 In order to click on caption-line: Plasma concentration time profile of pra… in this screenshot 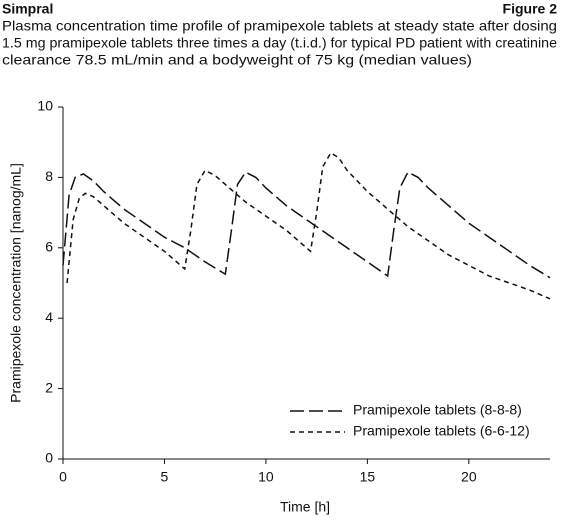, I will do `click(279, 26)`.